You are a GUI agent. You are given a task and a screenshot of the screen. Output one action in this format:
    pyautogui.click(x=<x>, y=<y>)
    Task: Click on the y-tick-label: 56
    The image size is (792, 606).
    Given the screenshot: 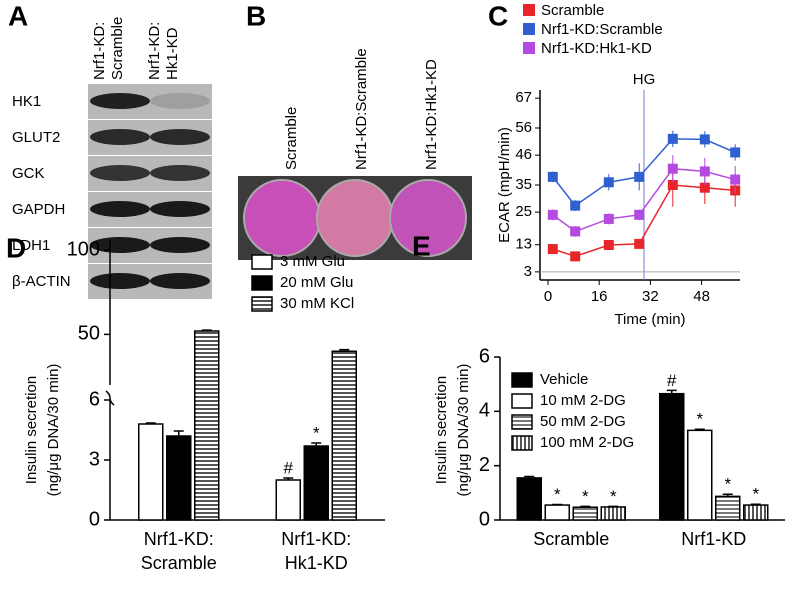 What is the action you would take?
    pyautogui.click(x=523, y=127)
    